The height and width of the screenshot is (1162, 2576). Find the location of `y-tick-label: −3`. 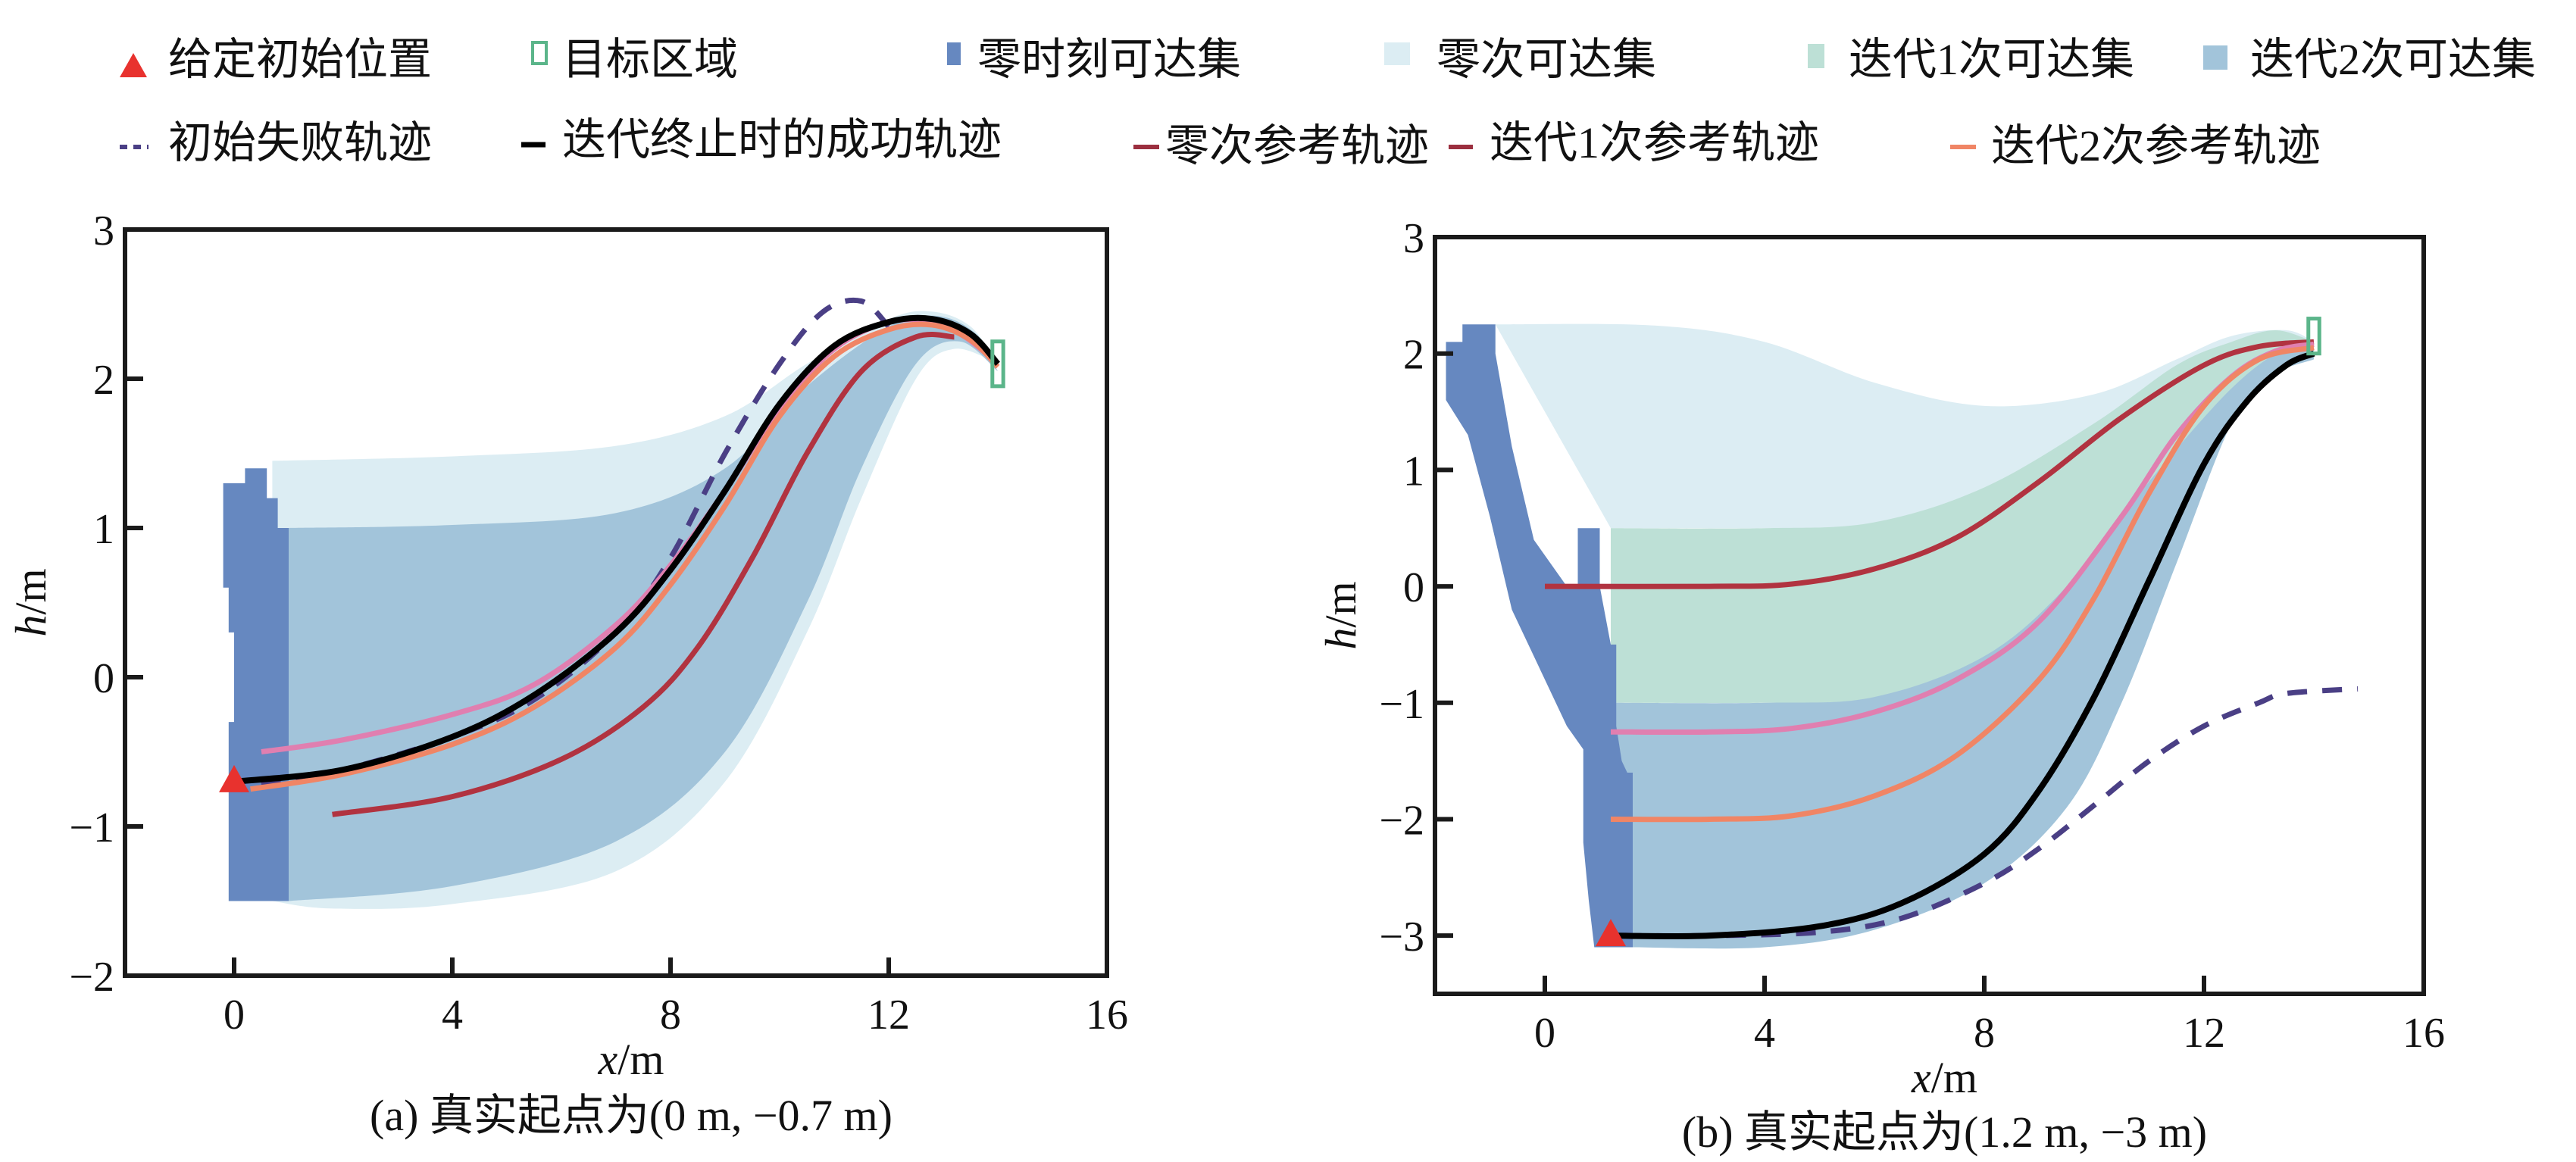

y-tick-label: −3 is located at coordinates (1402, 937).